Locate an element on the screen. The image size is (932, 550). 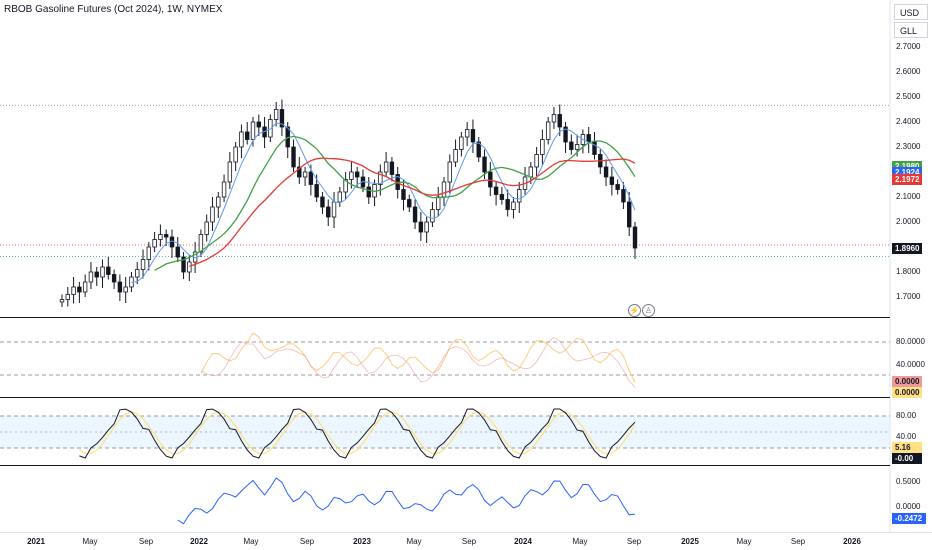
time-axis-label: 2026 is located at coordinates (852, 541).